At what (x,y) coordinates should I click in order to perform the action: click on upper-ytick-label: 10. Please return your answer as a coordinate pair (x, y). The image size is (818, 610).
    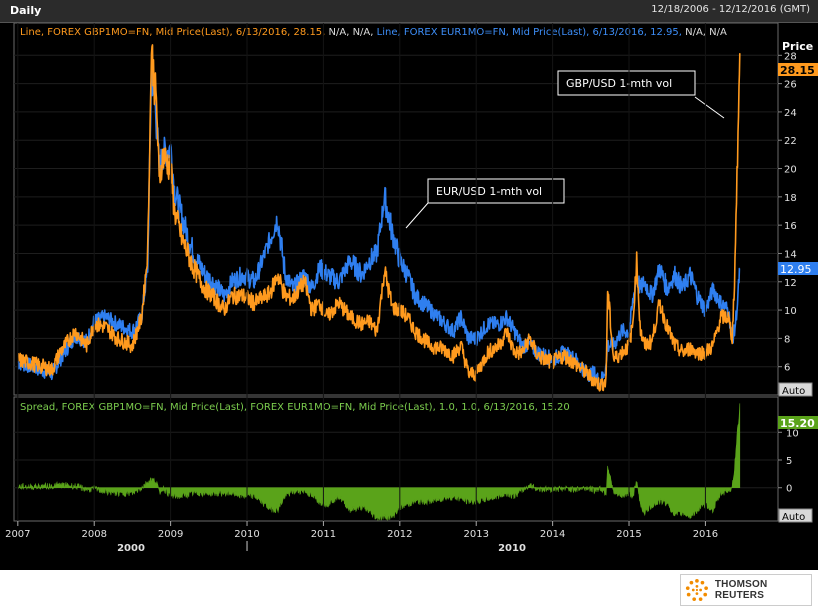
    Looking at the image, I should click on (790, 311).